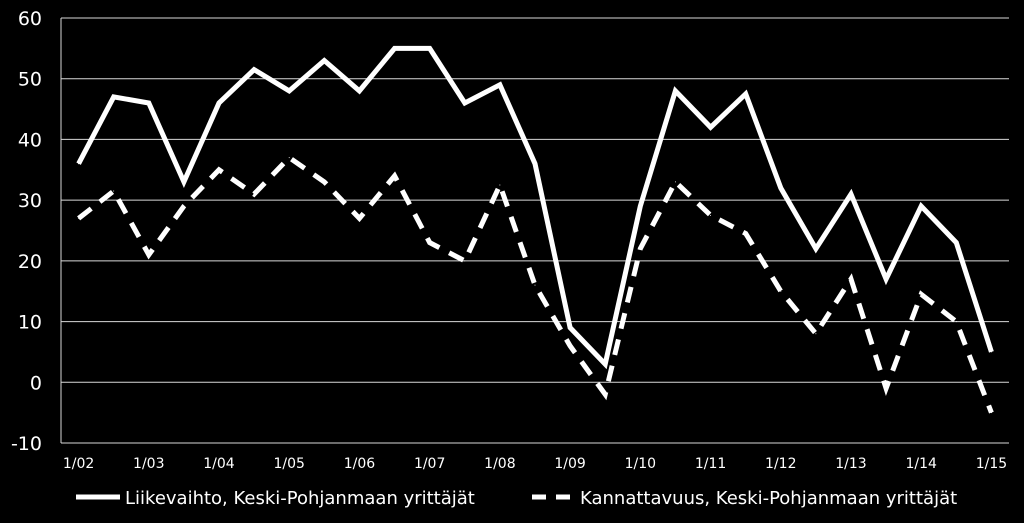 This screenshot has width=1024, height=523. I want to click on x-tick-label: 1/15, so click(991, 464).